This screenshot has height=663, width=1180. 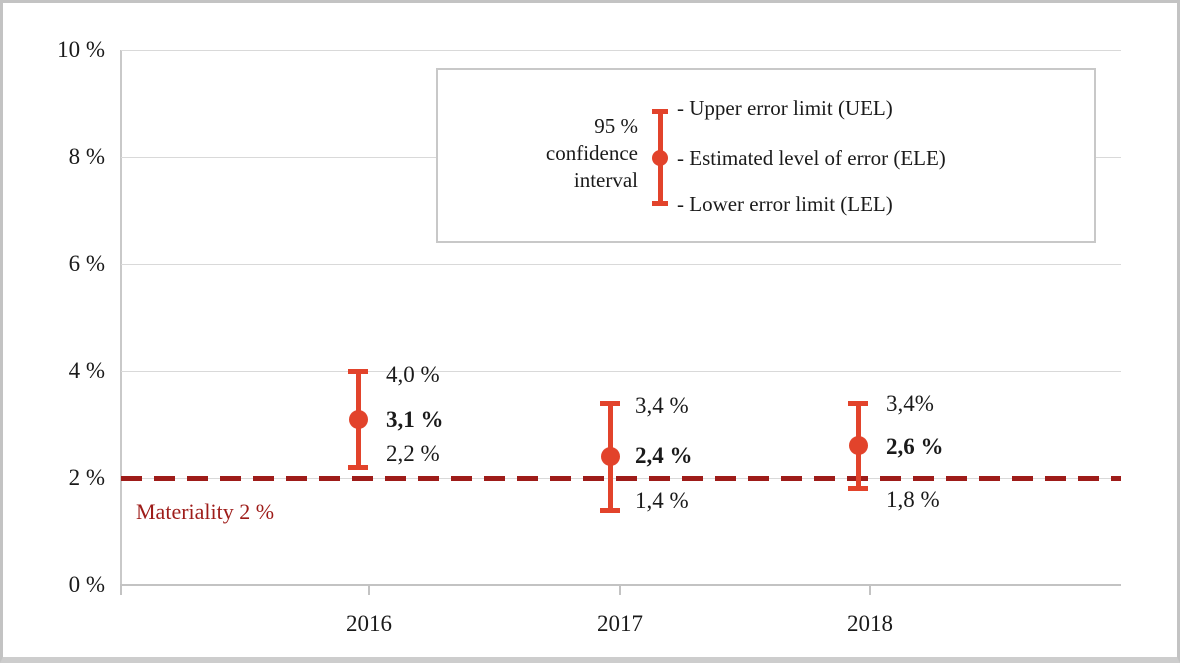 What do you see at coordinates (620, 585) in the screenshot?
I see `x-axis-line` at bounding box center [620, 585].